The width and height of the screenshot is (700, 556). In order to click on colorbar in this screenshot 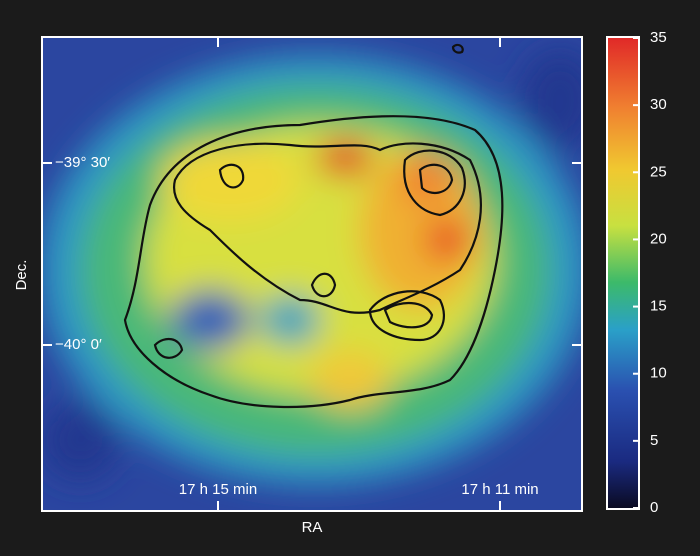, I will do `click(623, 273)`.